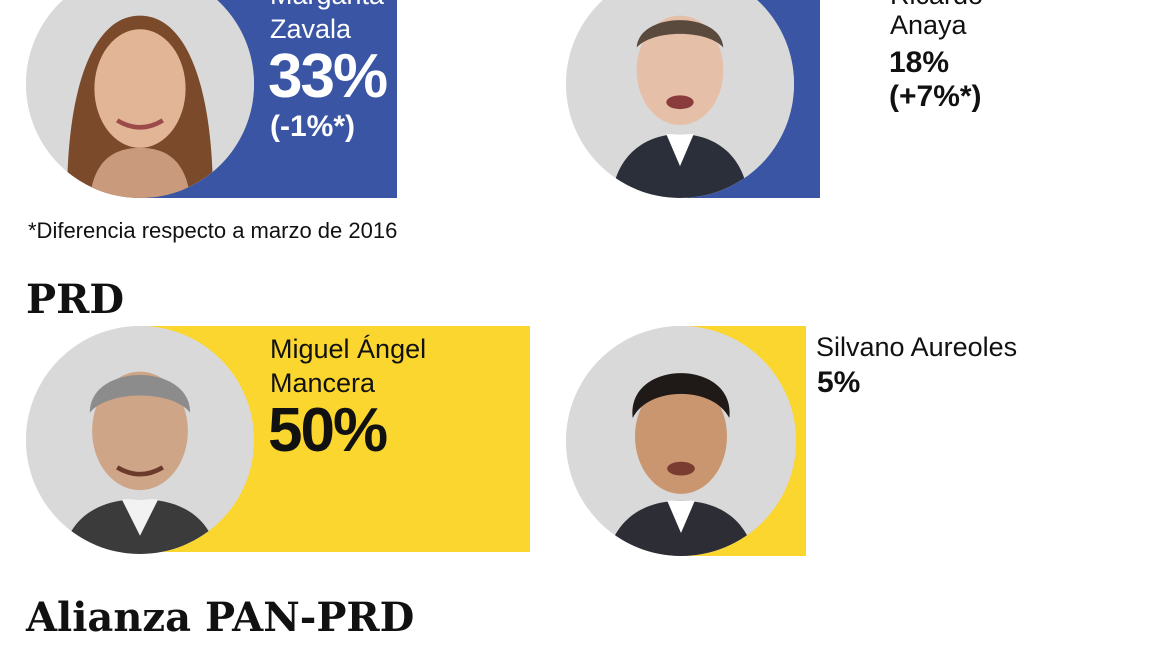  What do you see at coordinates (928, 25) in the screenshot?
I see `candidate-name-line: Anaya` at bounding box center [928, 25].